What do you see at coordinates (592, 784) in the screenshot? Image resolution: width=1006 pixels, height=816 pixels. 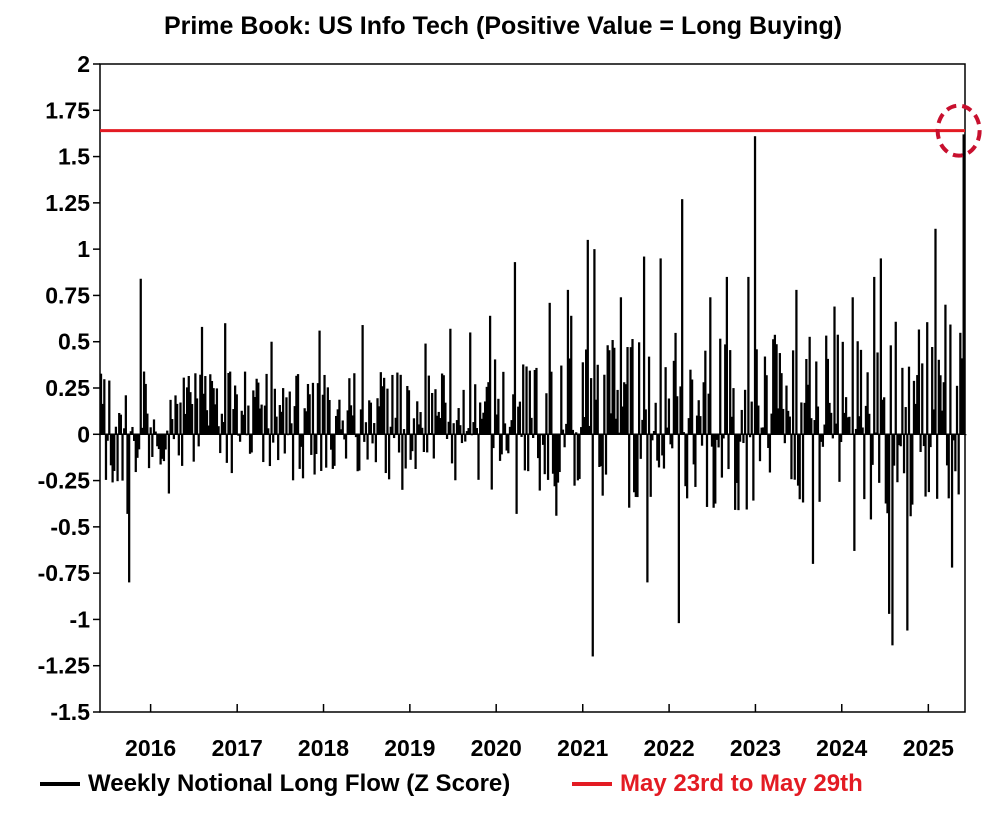 I see `legend-swatch-red` at bounding box center [592, 784].